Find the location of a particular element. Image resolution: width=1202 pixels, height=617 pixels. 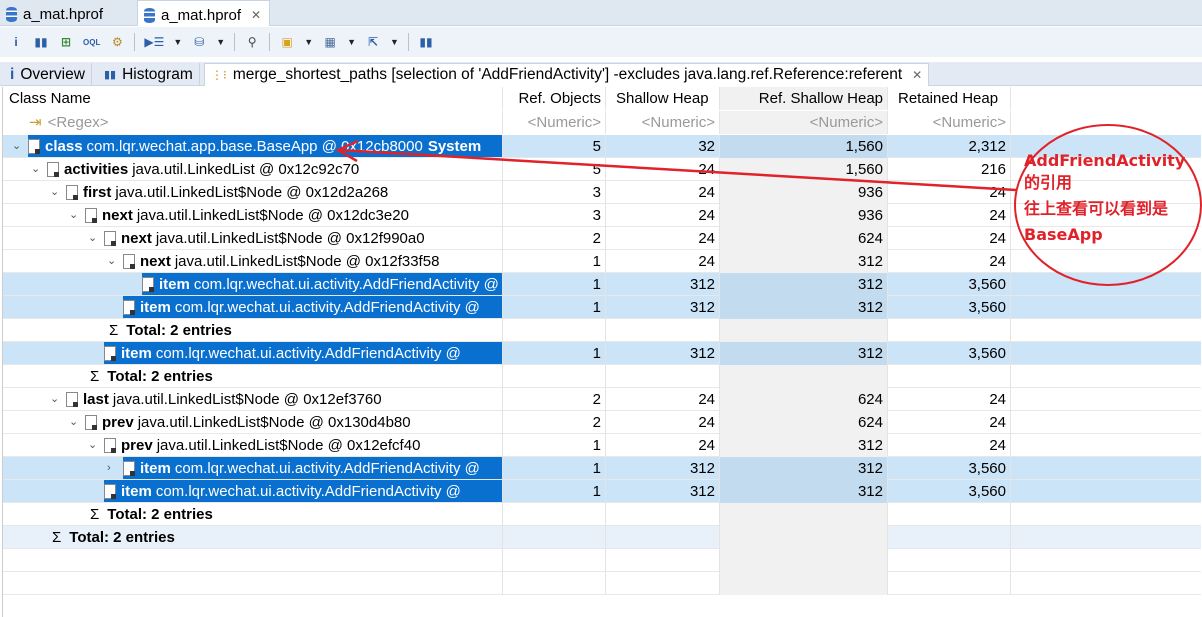

regex-filter-input: ⇥ <Regex> is located at coordinates (253, 122).